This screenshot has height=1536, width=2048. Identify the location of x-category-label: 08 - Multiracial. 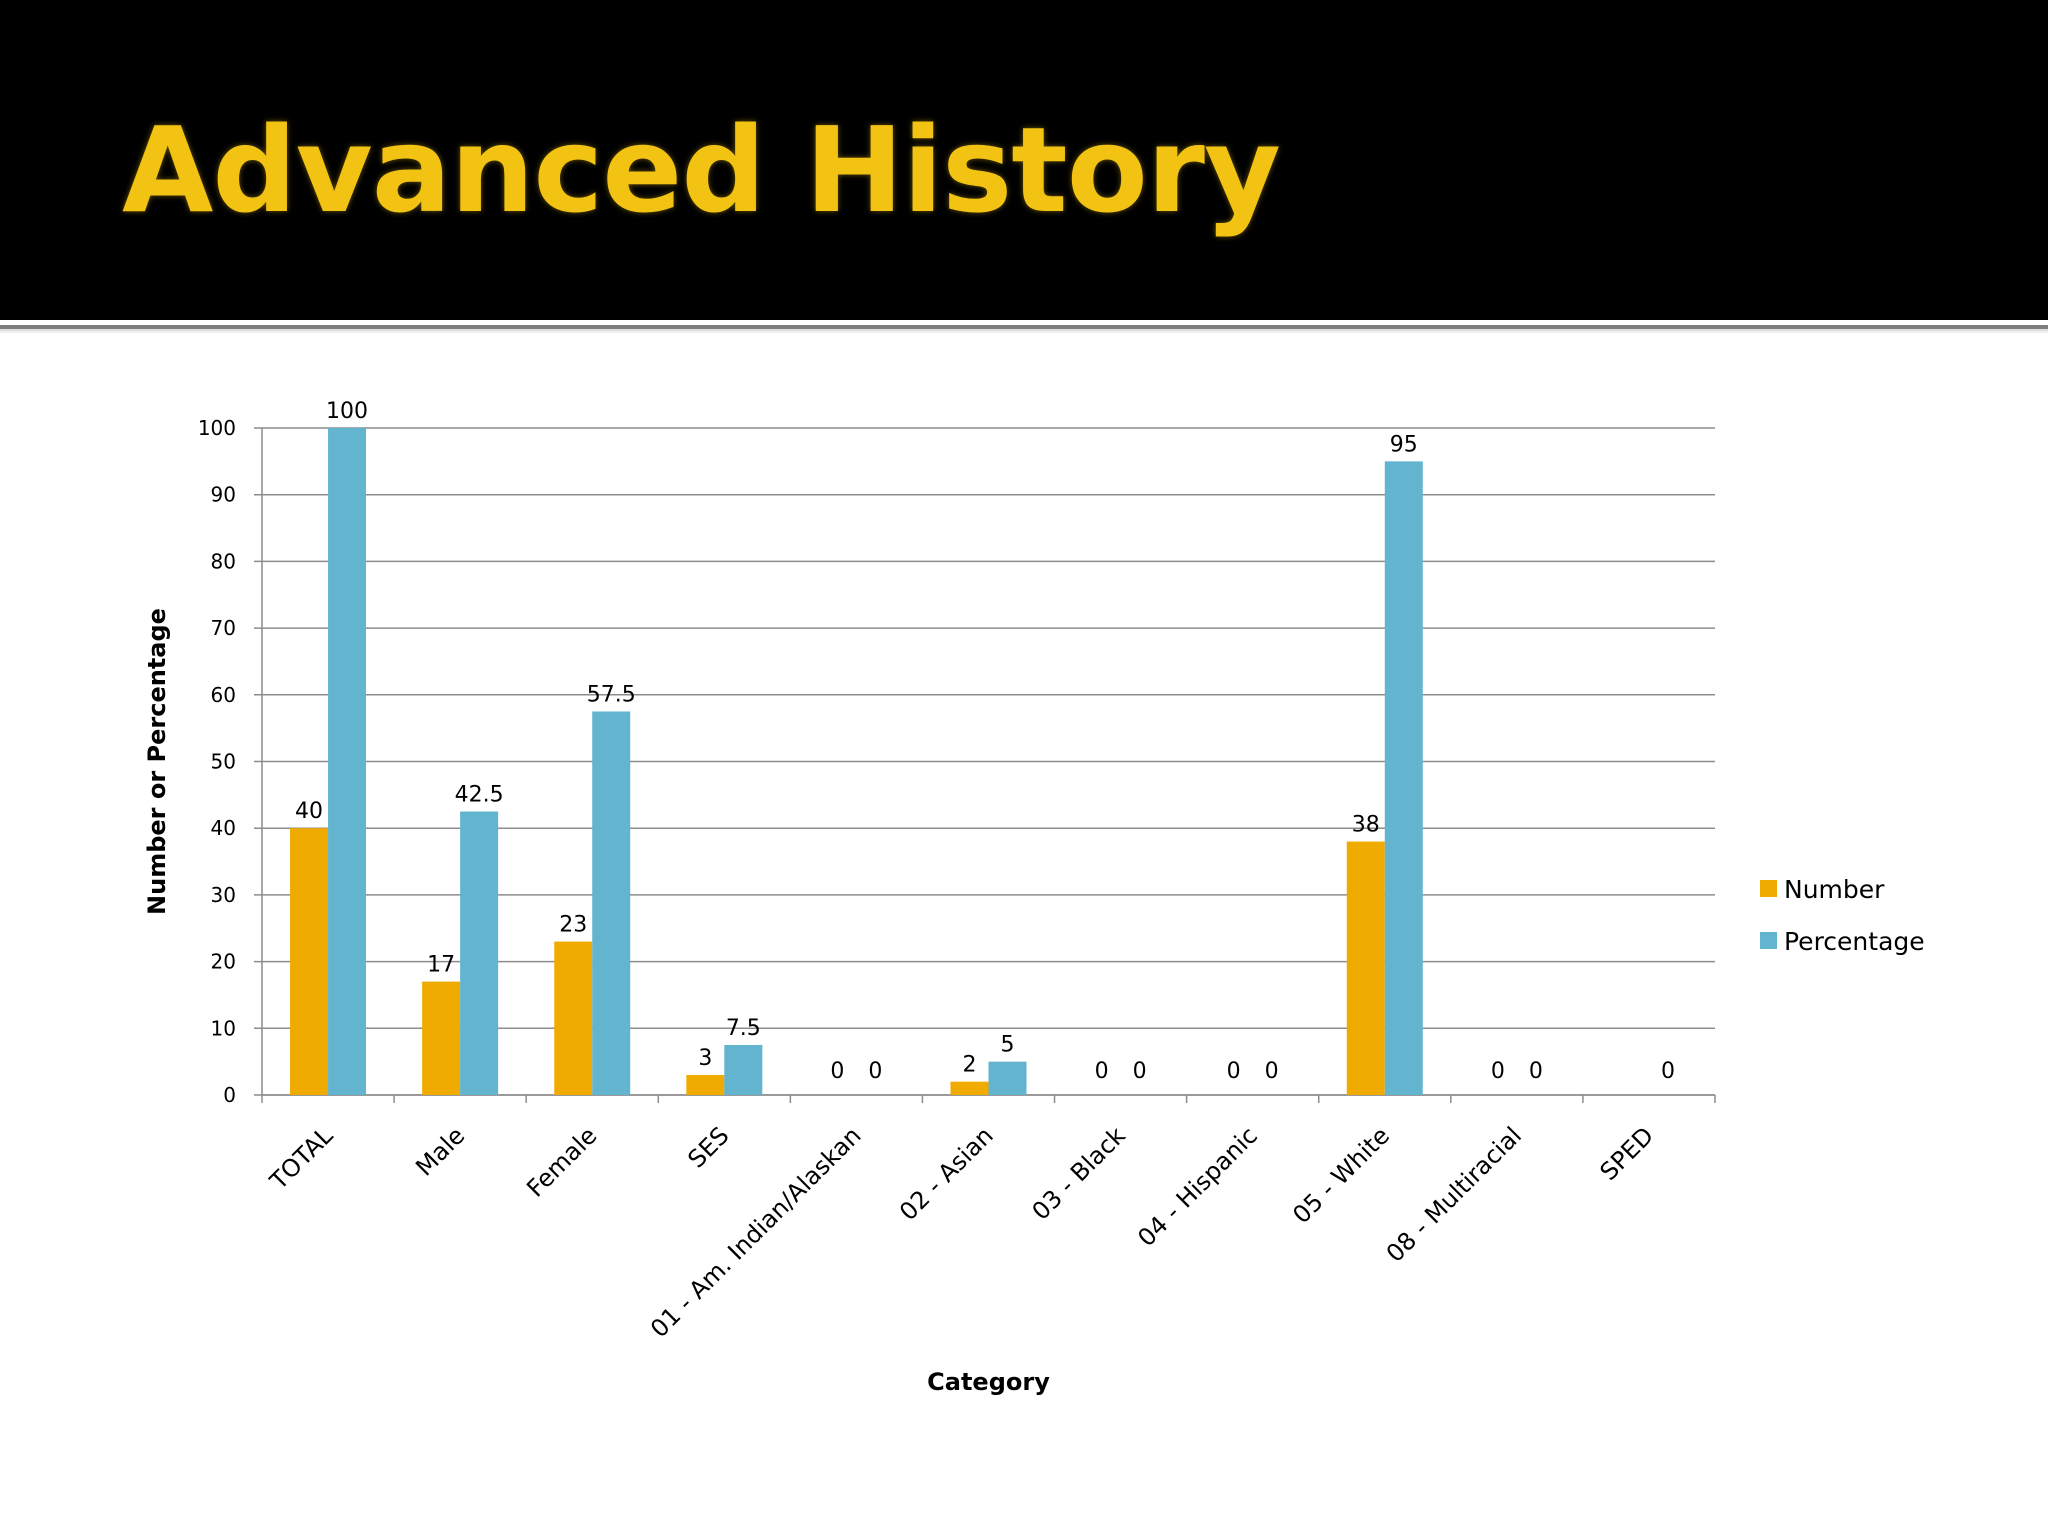
(1454, 1194).